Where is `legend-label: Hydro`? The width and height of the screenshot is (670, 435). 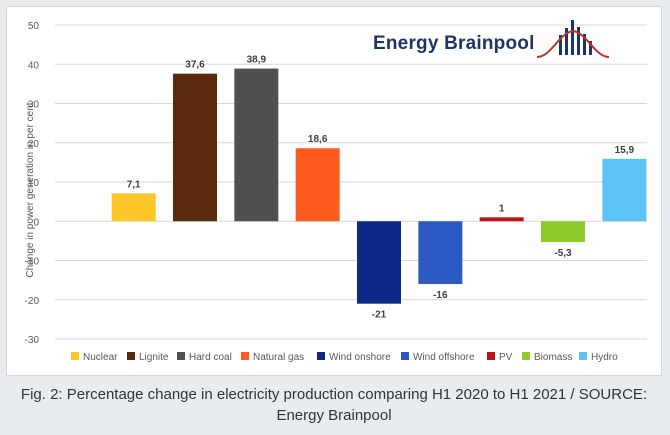 legend-label: Hydro is located at coordinates (604, 357).